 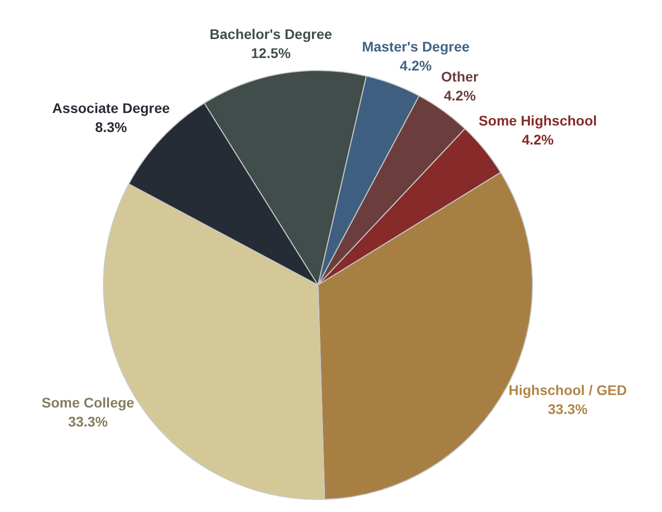 What do you see at coordinates (271, 34) in the screenshot?
I see `slice-label: Bachelor's Degree` at bounding box center [271, 34].